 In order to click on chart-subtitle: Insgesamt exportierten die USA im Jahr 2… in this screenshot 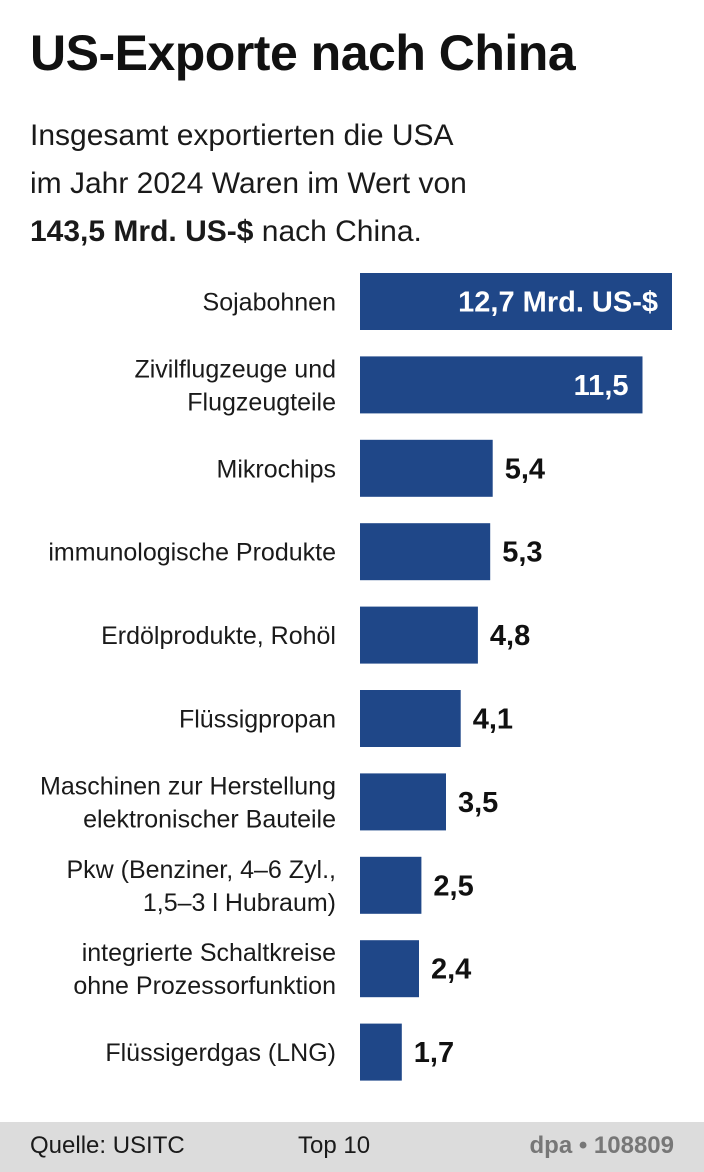, I will do `click(248, 184)`.